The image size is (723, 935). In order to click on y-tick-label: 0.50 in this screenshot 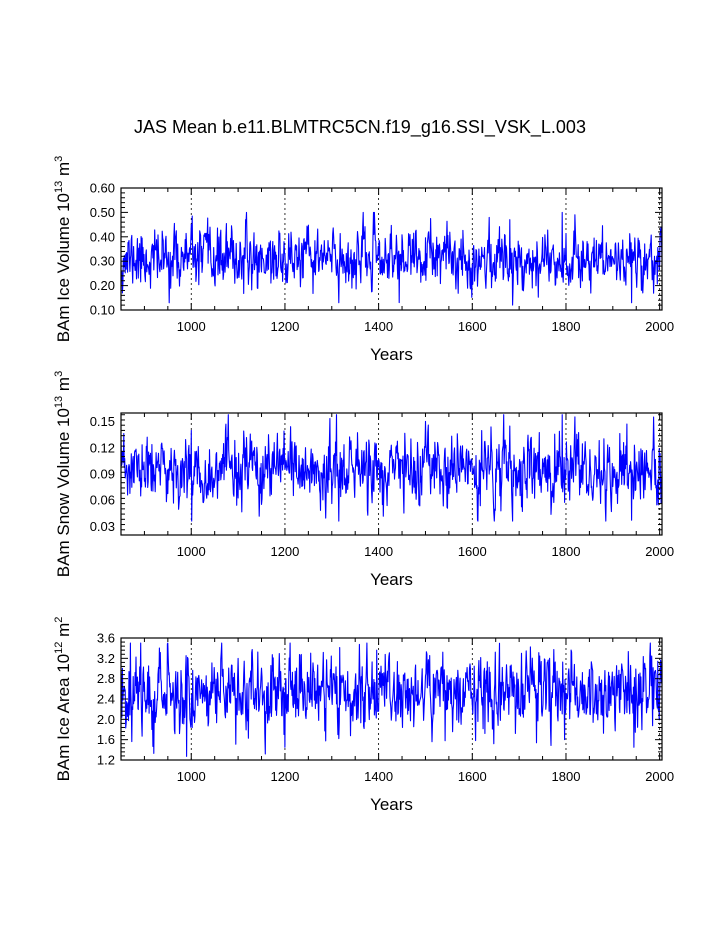, I will do `click(102, 212)`.